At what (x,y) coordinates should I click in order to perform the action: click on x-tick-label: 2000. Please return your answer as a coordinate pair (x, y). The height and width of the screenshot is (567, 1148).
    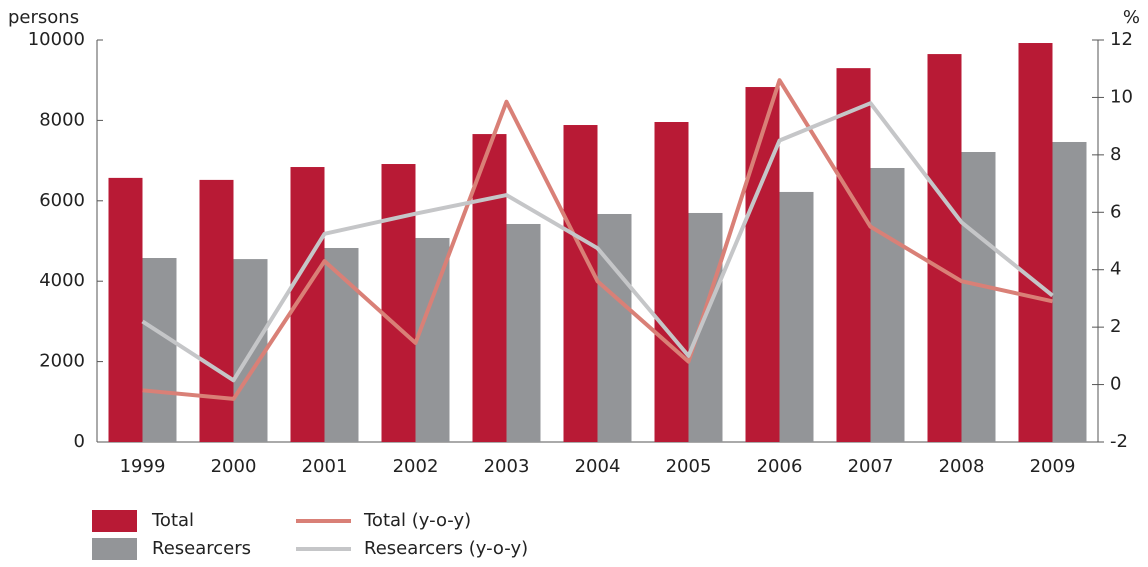
    Looking at the image, I should click on (234, 466).